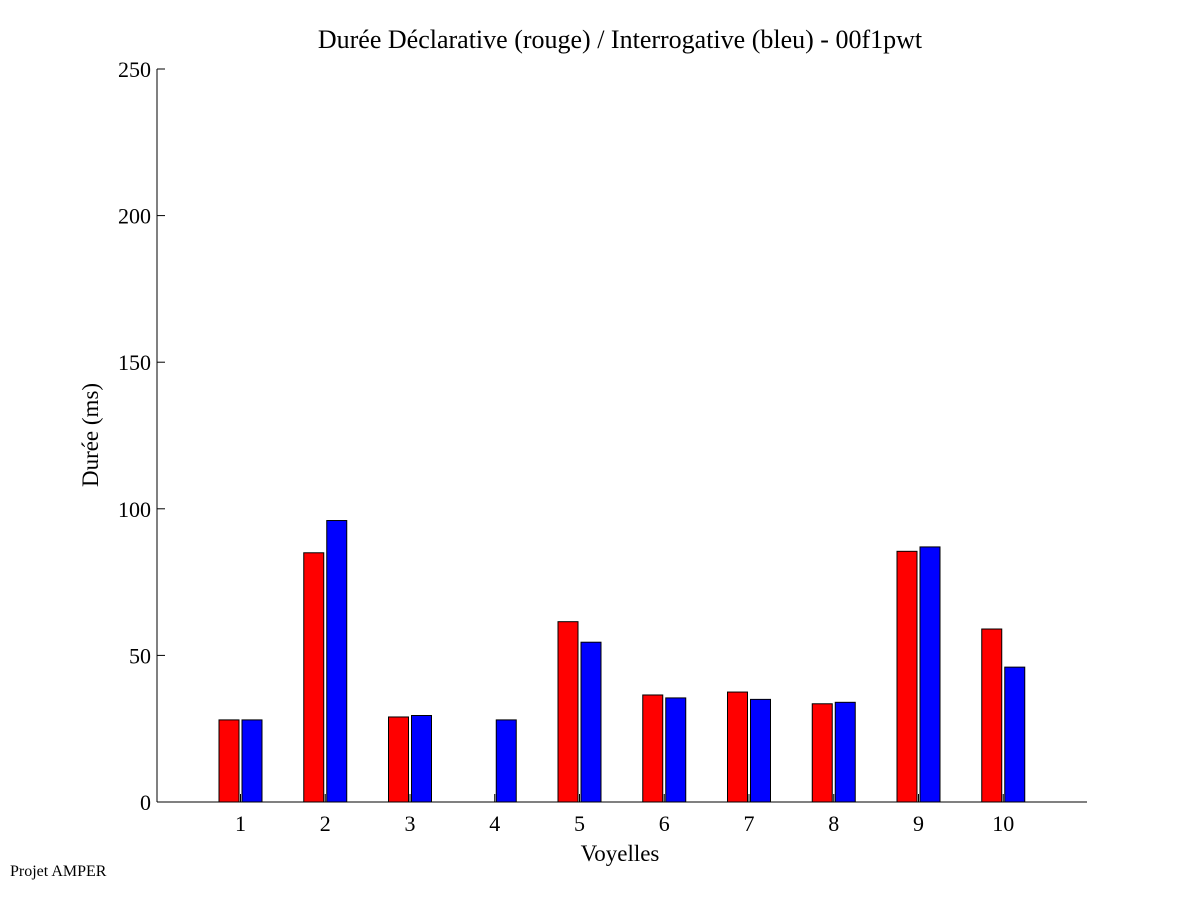 The image size is (1201, 901). I want to click on x-tick-label: 5, so click(579, 823).